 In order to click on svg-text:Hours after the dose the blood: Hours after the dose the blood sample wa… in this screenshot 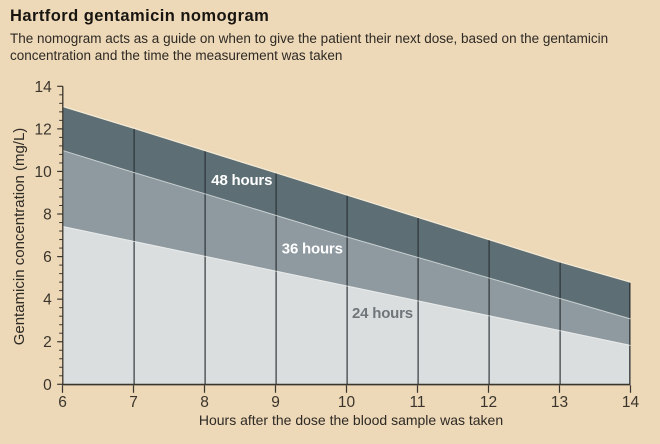, I will do `click(351, 420)`.